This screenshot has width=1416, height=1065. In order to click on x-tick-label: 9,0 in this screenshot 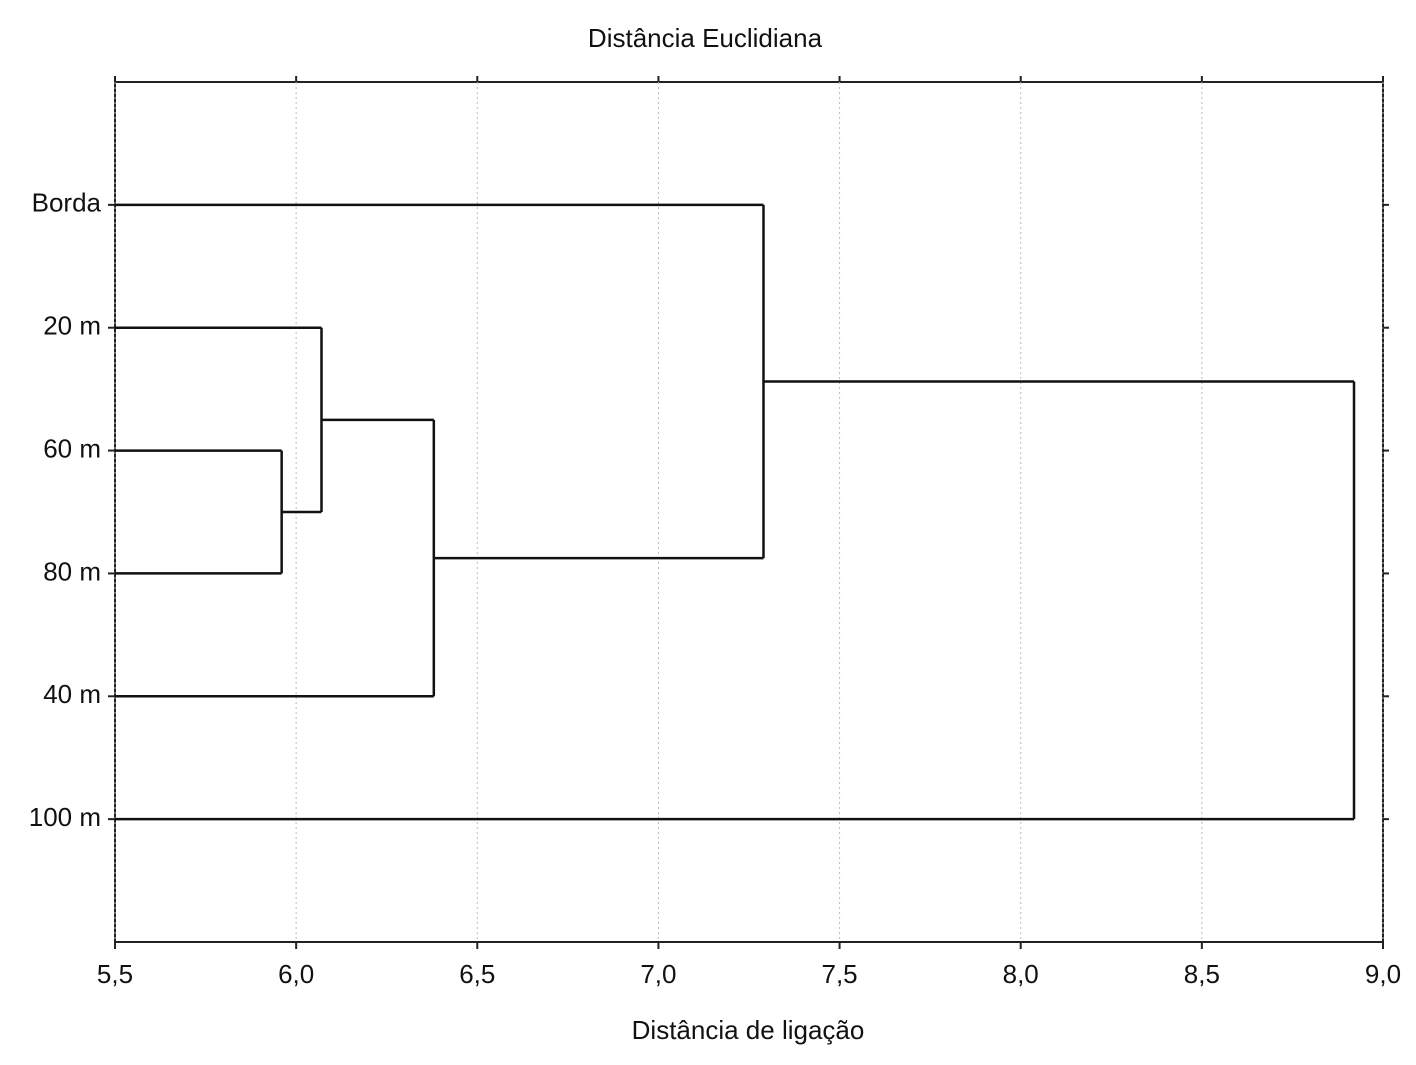, I will do `click(1383, 974)`.